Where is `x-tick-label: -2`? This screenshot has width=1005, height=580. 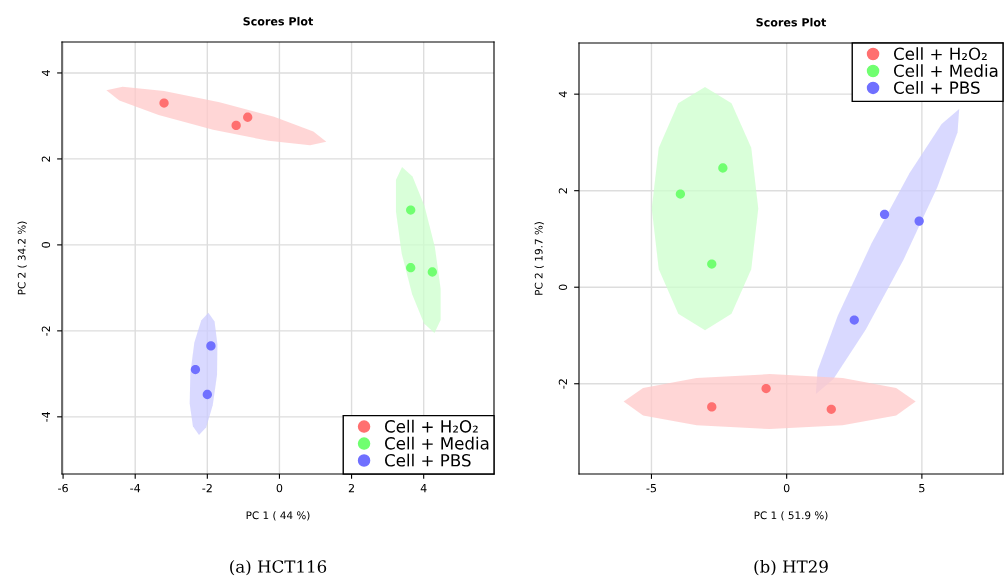 x-tick-label: -2 is located at coordinates (207, 488).